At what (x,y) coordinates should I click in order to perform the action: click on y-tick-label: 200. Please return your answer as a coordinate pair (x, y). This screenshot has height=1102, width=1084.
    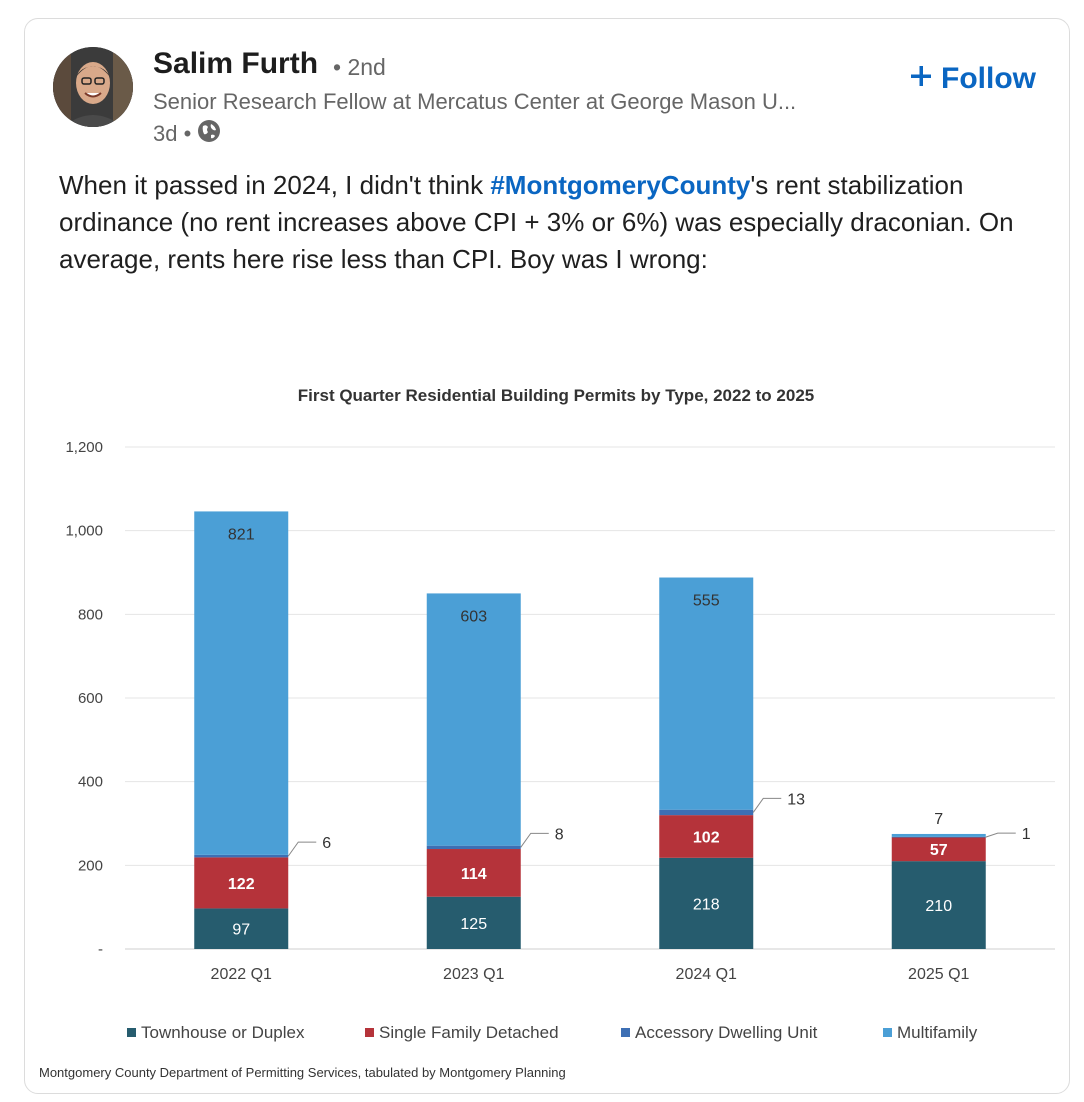
    Looking at the image, I should click on (90, 865).